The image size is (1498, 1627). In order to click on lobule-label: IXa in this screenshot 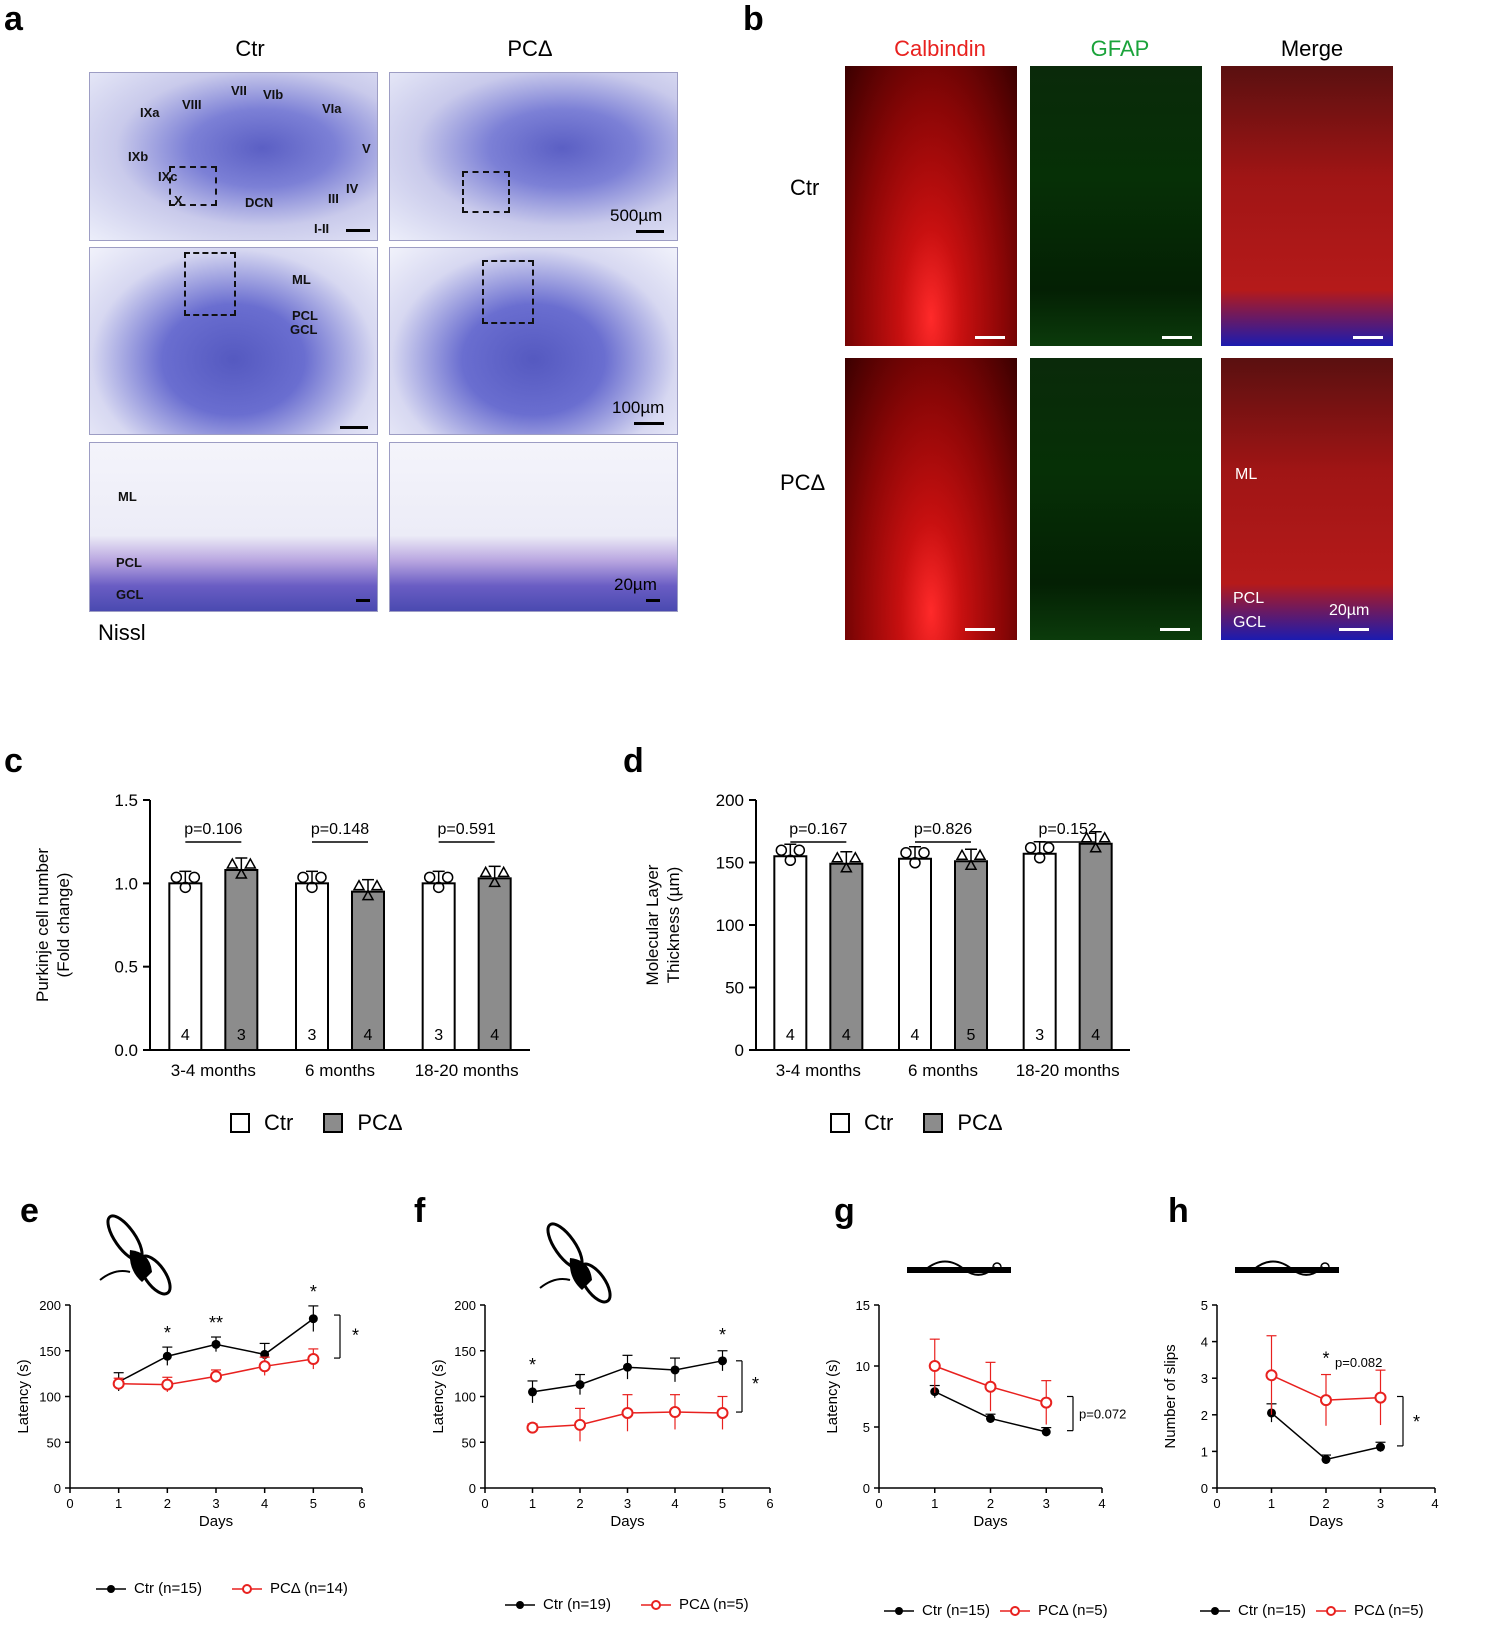, I will do `click(150, 112)`.